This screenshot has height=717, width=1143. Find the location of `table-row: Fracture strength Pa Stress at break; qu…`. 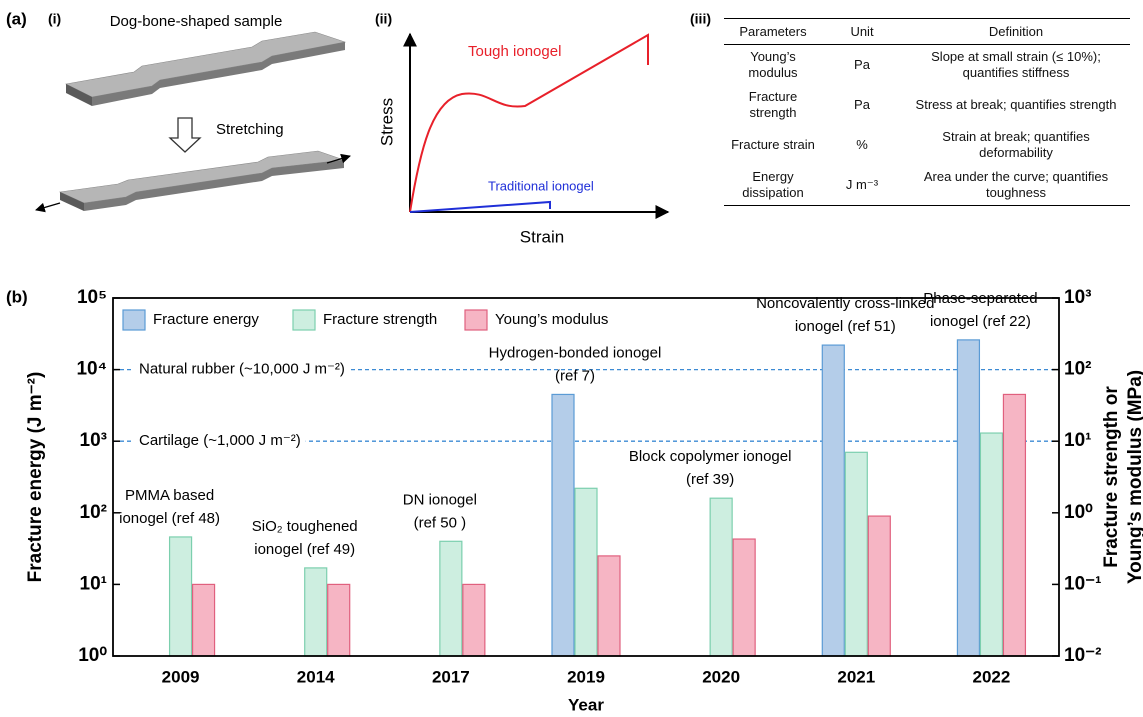

table-row: Fracture strength Pa Stress at break; qu… is located at coordinates (927, 105).